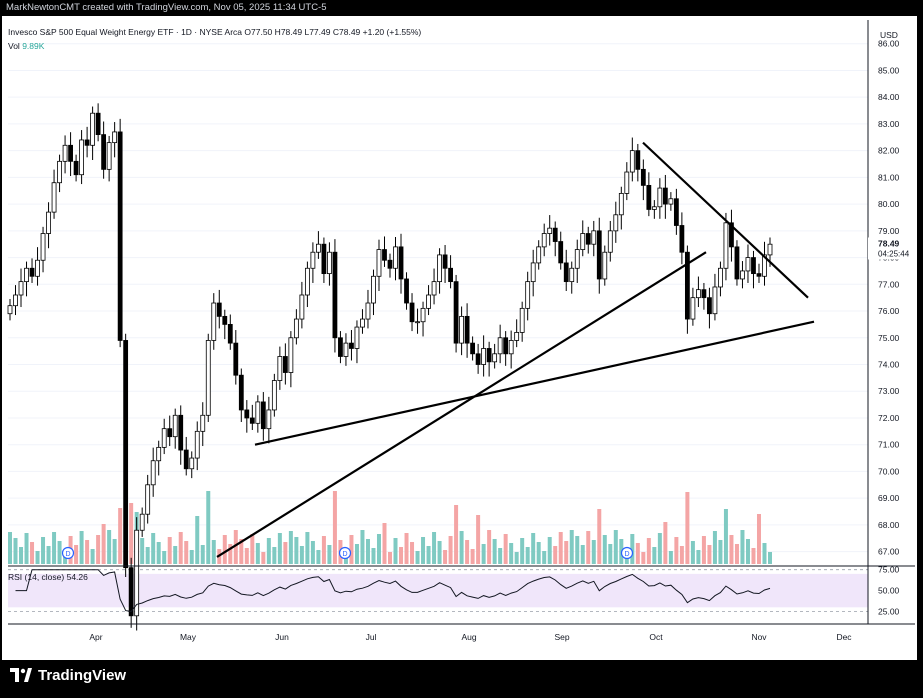 The image size is (923, 698). What do you see at coordinates (894, 253) in the screenshot?
I see `price-countdown: 04:25:44` at bounding box center [894, 253].